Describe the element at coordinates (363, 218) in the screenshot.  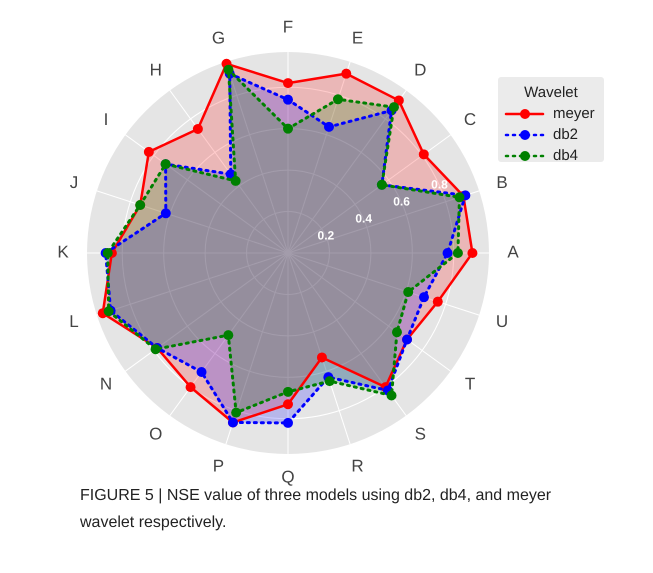
I see `y-tick-label: 0.4` at that location.